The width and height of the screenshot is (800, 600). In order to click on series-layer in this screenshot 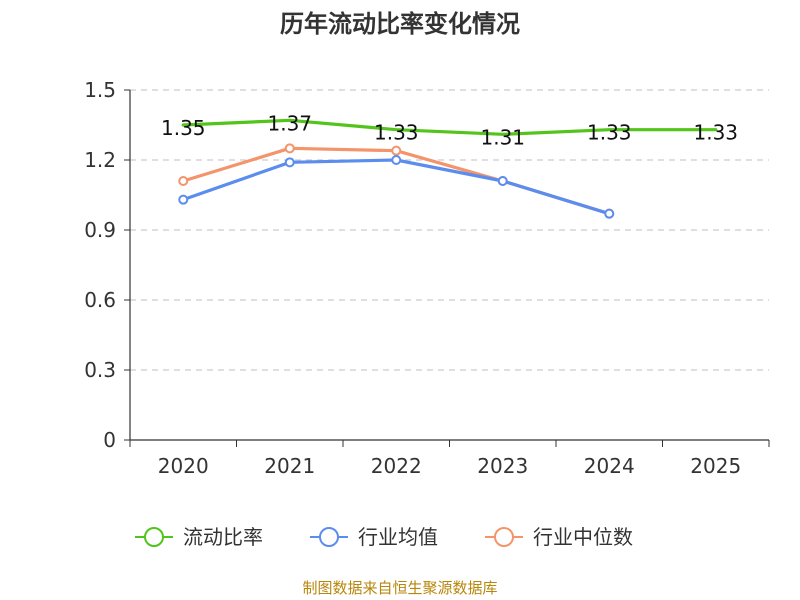, I will do `click(448, 168)`.